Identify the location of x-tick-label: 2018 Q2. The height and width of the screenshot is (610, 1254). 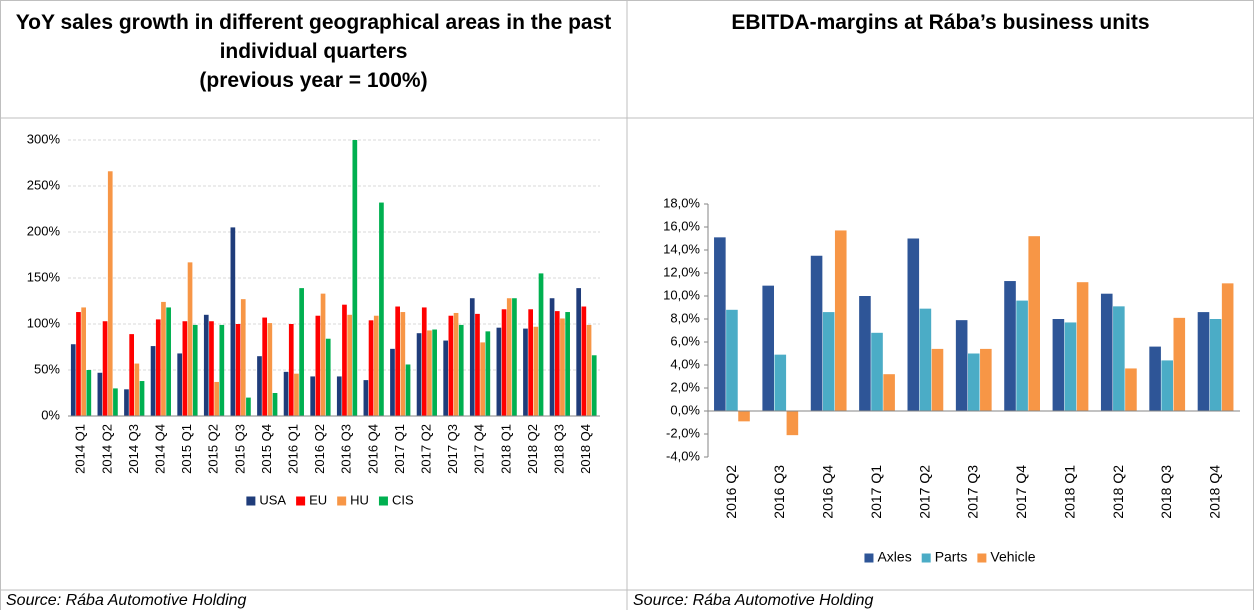
(1118, 492).